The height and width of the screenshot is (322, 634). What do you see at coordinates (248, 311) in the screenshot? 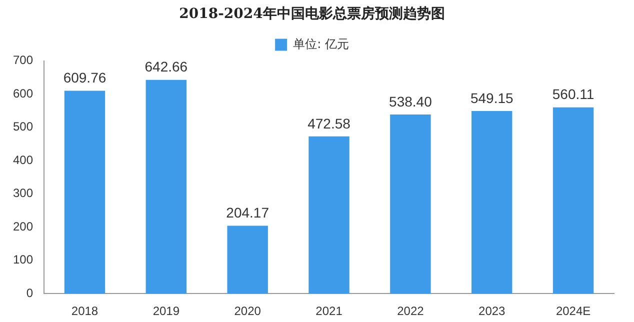
I see `x-tick-label: 2020` at bounding box center [248, 311].